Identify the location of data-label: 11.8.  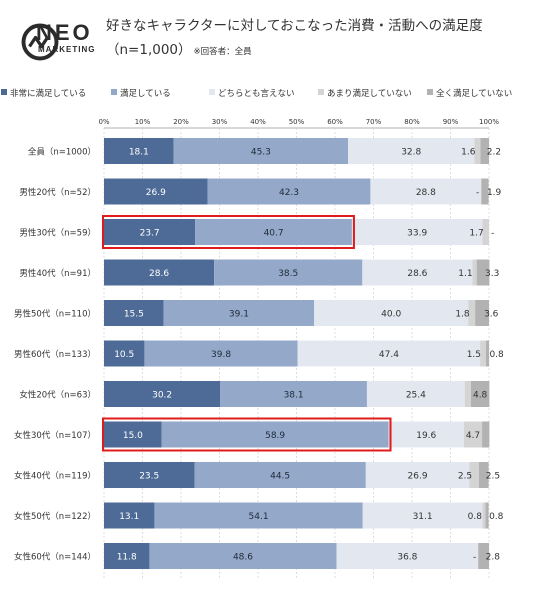
(127, 558).